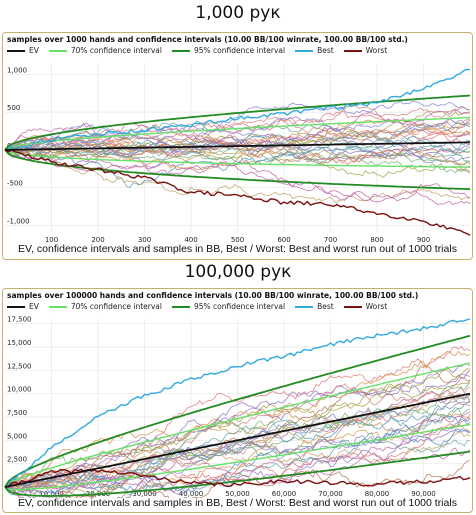 The width and height of the screenshot is (476, 515). What do you see at coordinates (237, 494) in the screenshot?
I see `x-tick-label: 50,000` at bounding box center [237, 494].